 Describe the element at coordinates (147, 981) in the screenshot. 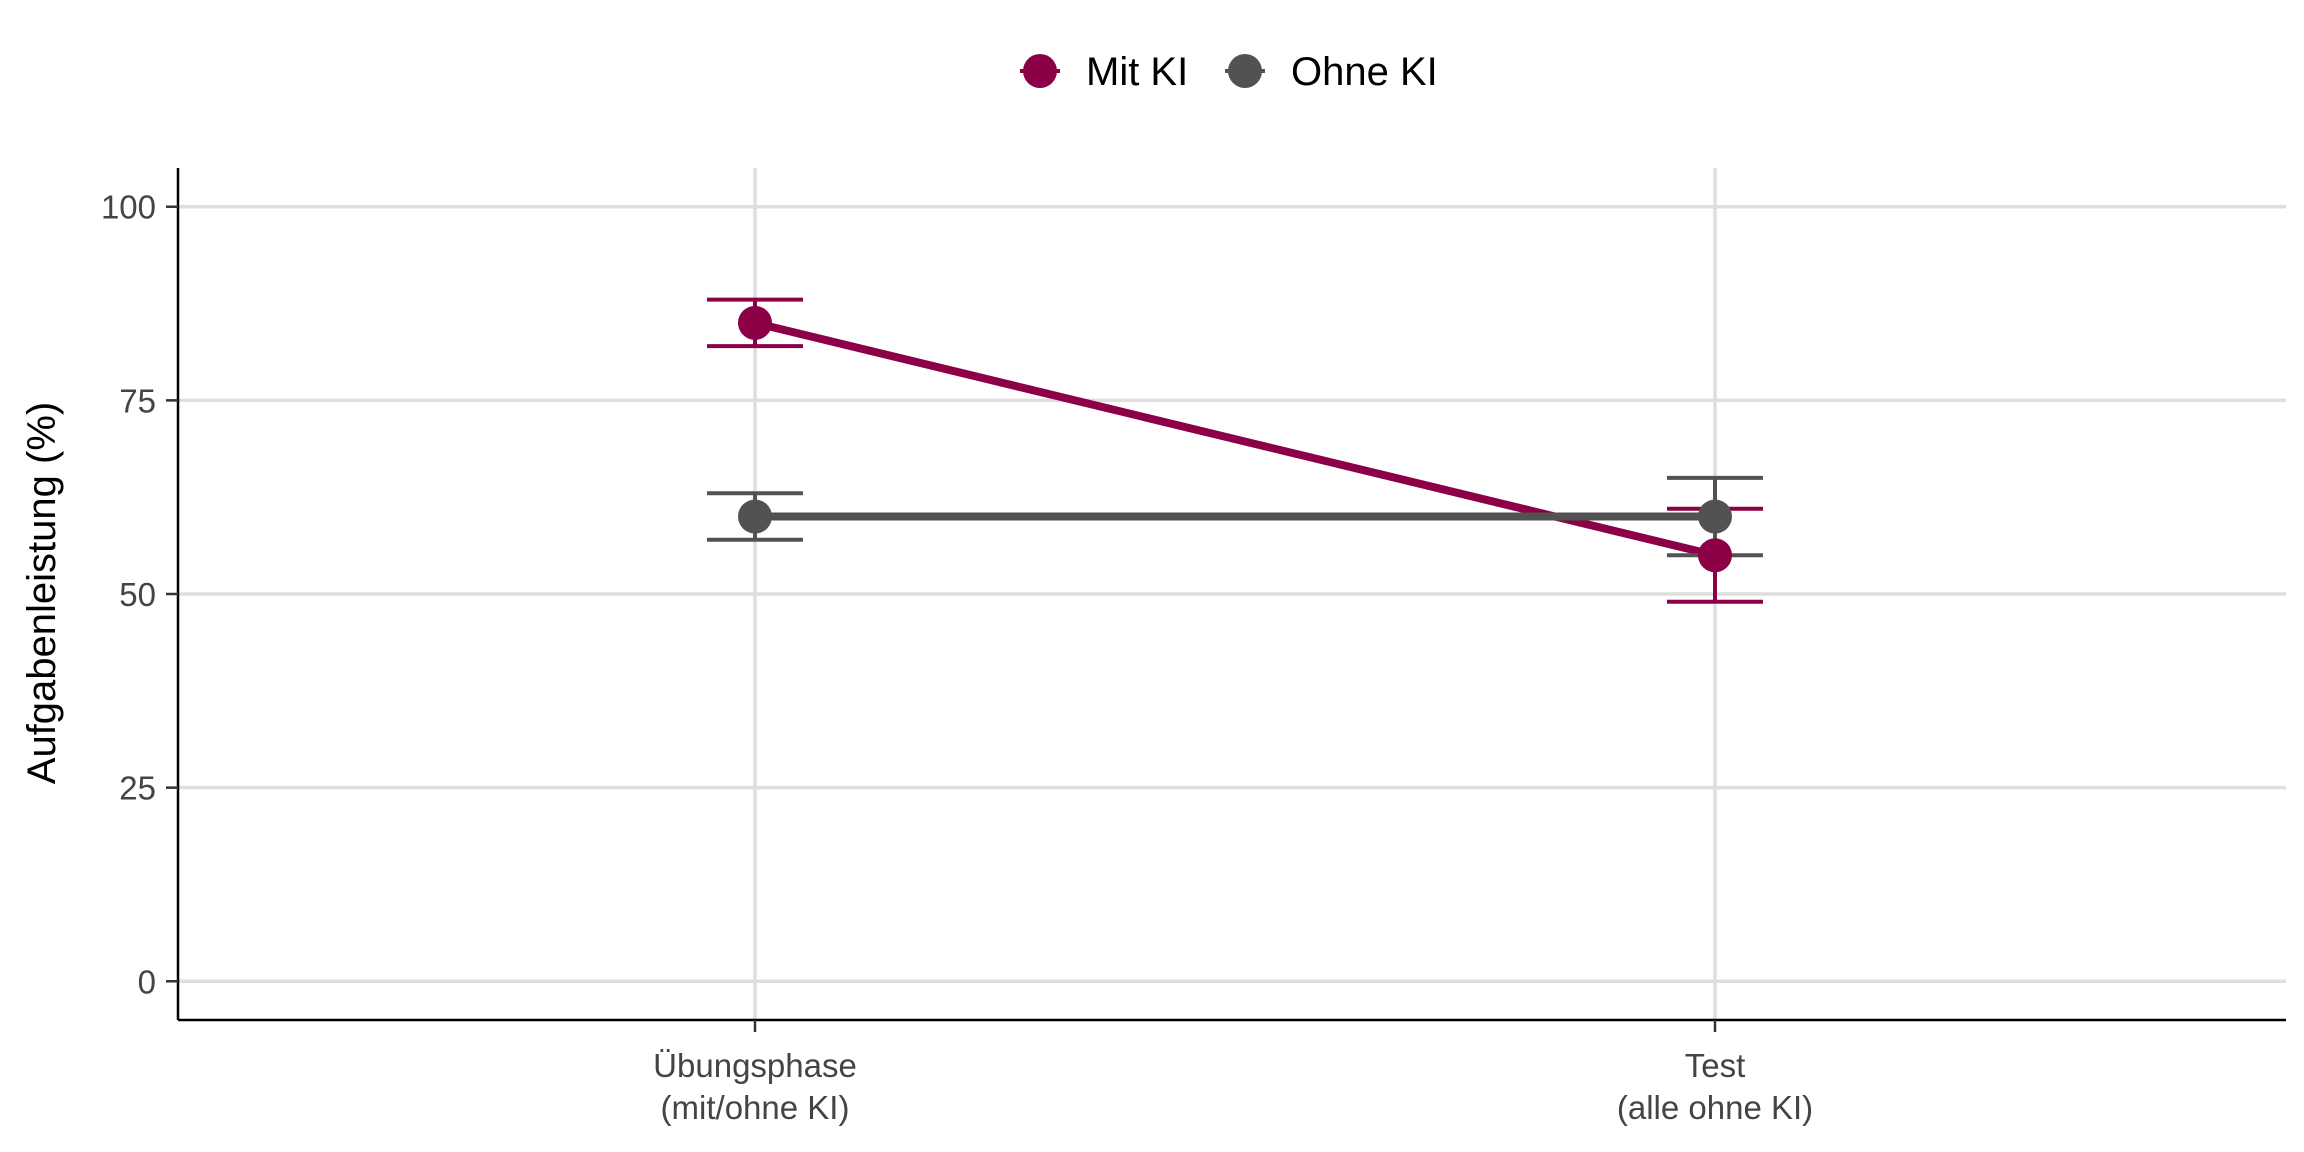

I see `y-tick-label: 0` at that location.